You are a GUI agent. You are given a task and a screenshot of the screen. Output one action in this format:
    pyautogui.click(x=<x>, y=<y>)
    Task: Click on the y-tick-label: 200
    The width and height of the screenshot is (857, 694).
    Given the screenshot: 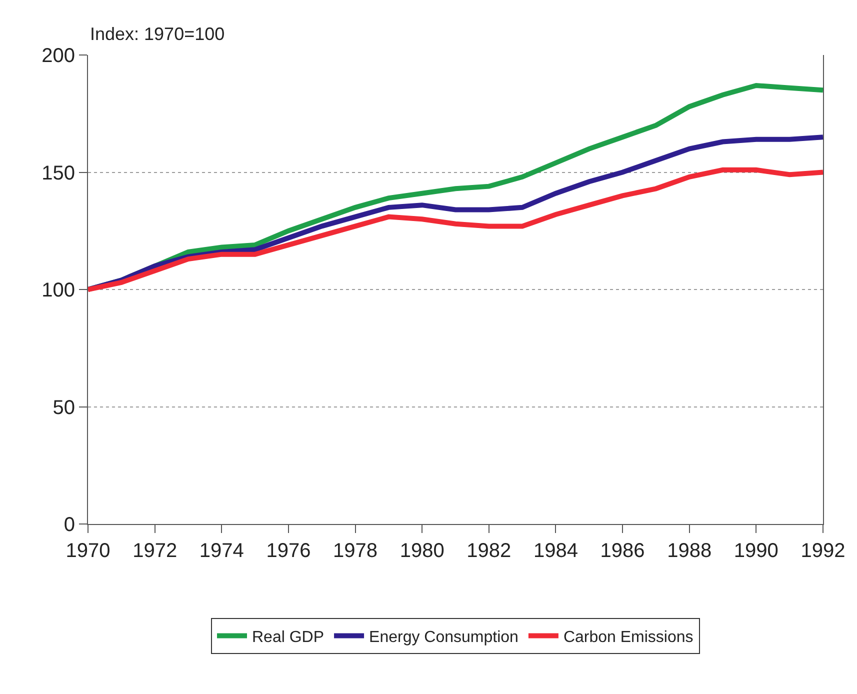 What is the action you would take?
    pyautogui.click(x=58, y=56)
    